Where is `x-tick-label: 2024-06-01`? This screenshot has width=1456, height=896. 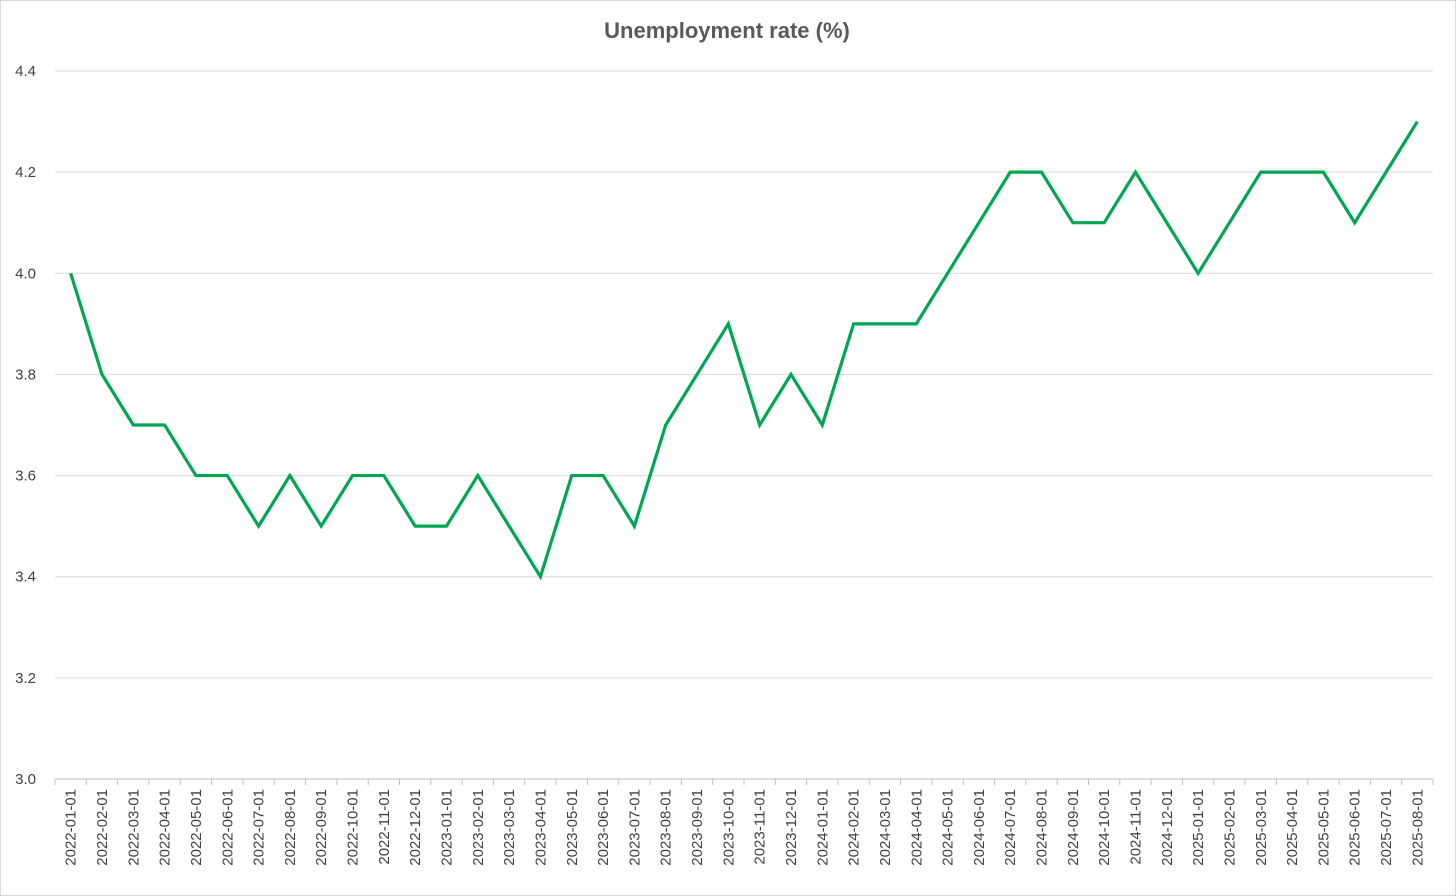 x-tick-label: 2024-06-01 is located at coordinates (979, 827).